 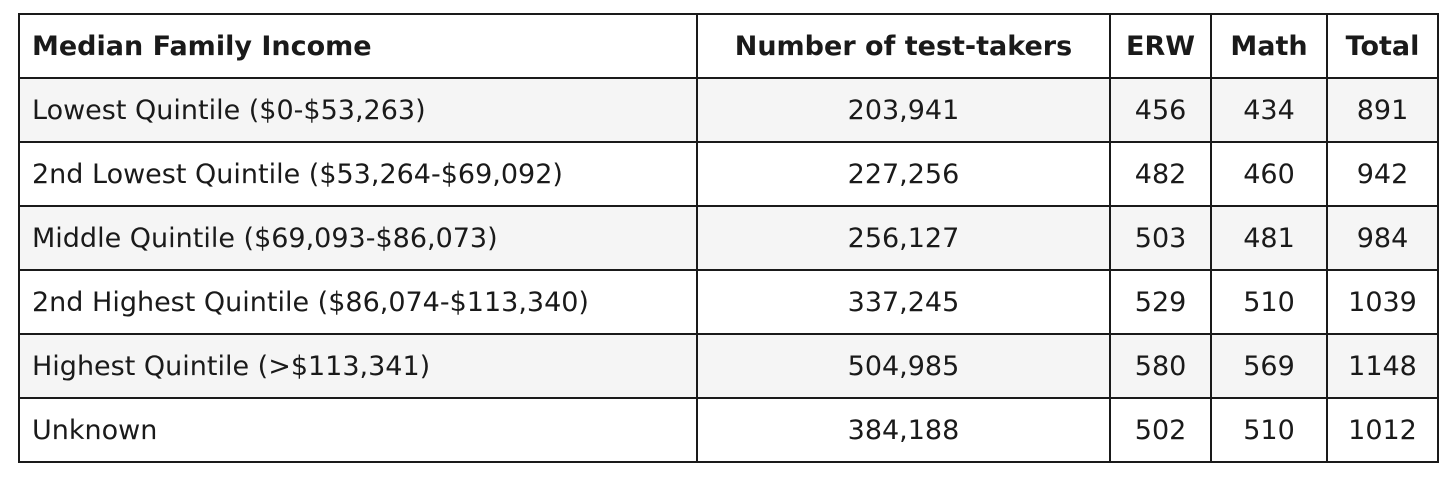 I want to click on table-cell: 456, so click(x=1161, y=110).